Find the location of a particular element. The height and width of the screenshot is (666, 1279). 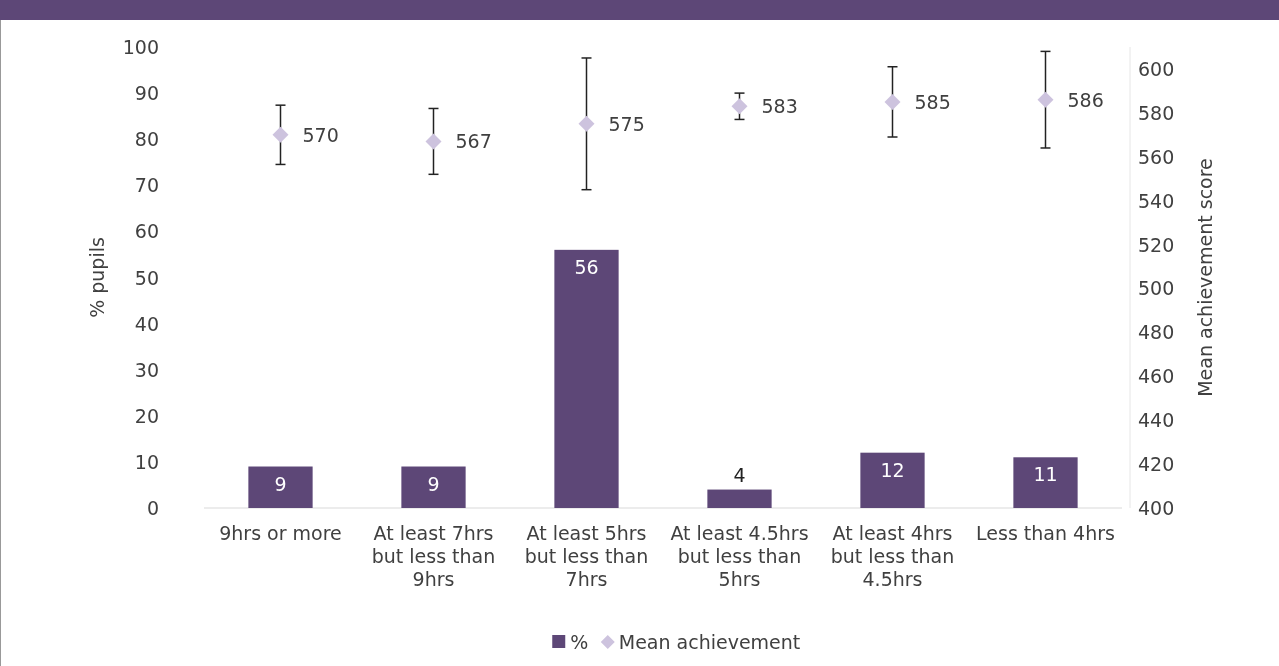

x-tick-label: At least 4.5hrs but less than 5hrs is located at coordinates (739, 556).